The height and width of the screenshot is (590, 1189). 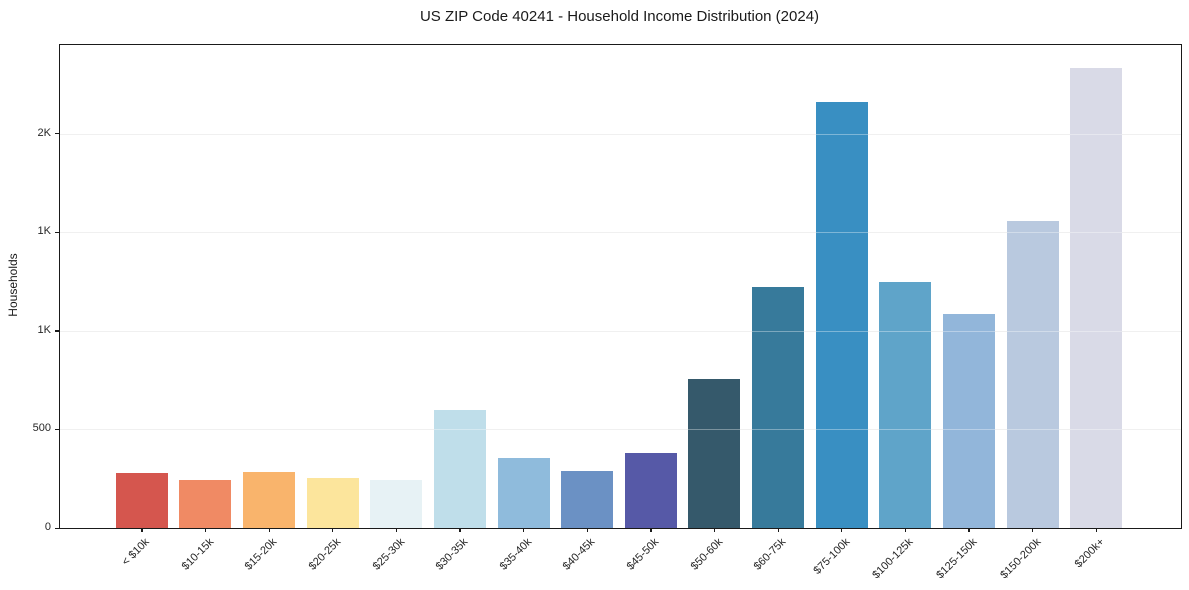 What do you see at coordinates (388, 554) in the screenshot?
I see `x-tick-label: $25-30k` at bounding box center [388, 554].